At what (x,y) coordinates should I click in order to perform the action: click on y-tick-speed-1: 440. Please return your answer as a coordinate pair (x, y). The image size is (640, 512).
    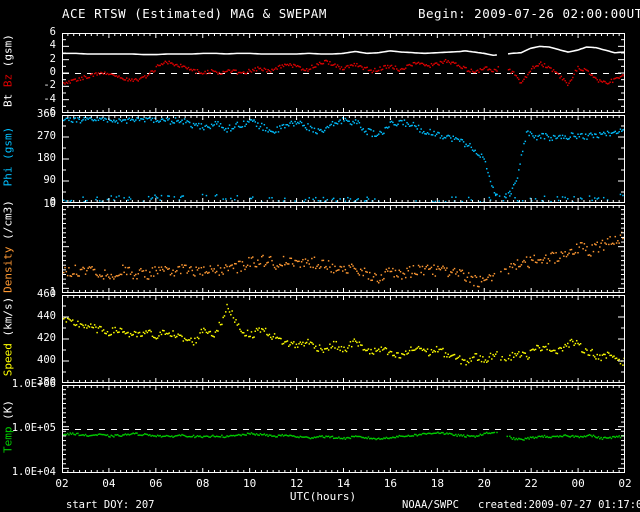
    Looking at the image, I should click on (46, 316).